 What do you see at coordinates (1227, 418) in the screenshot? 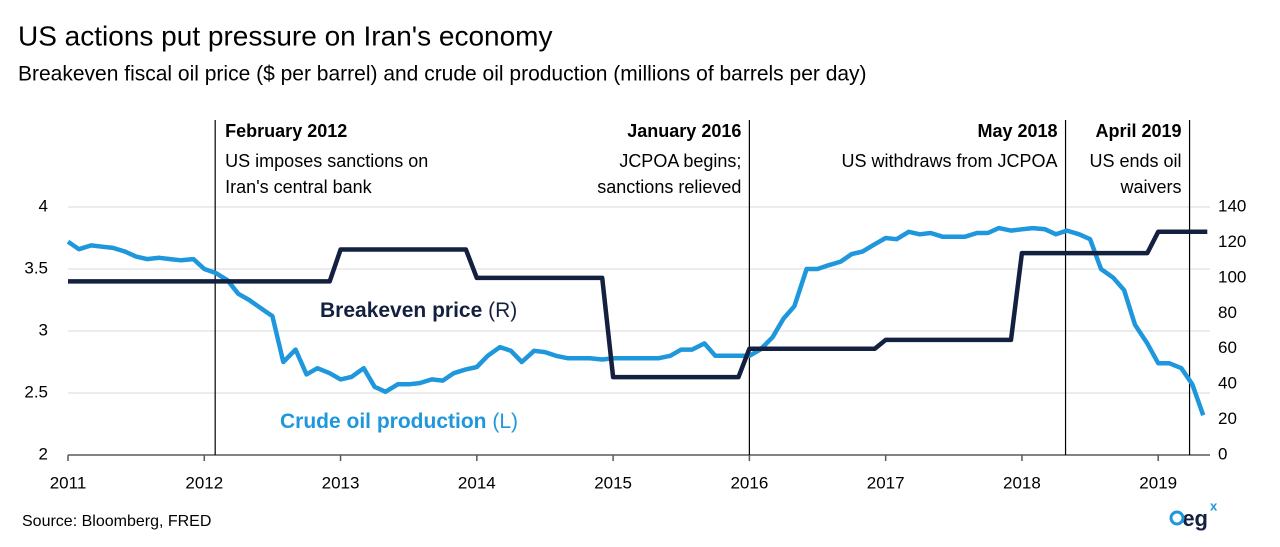
I see `y2-tick-label: 20` at bounding box center [1227, 418].